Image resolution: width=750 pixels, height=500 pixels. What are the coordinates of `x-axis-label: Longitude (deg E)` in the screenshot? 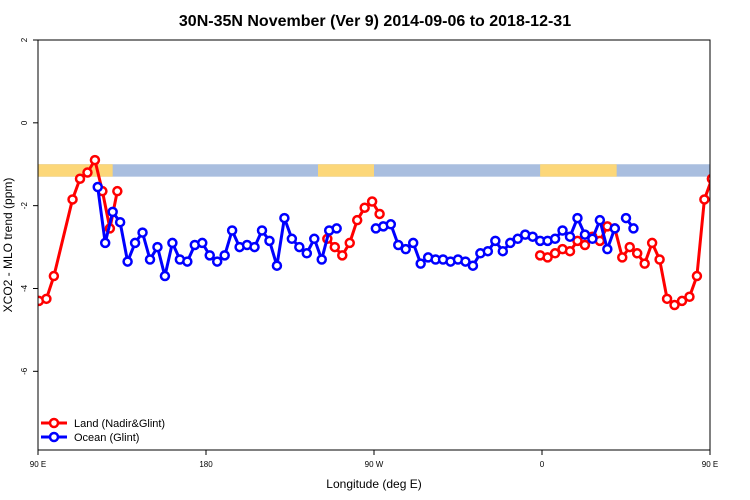 It's located at (373, 484).